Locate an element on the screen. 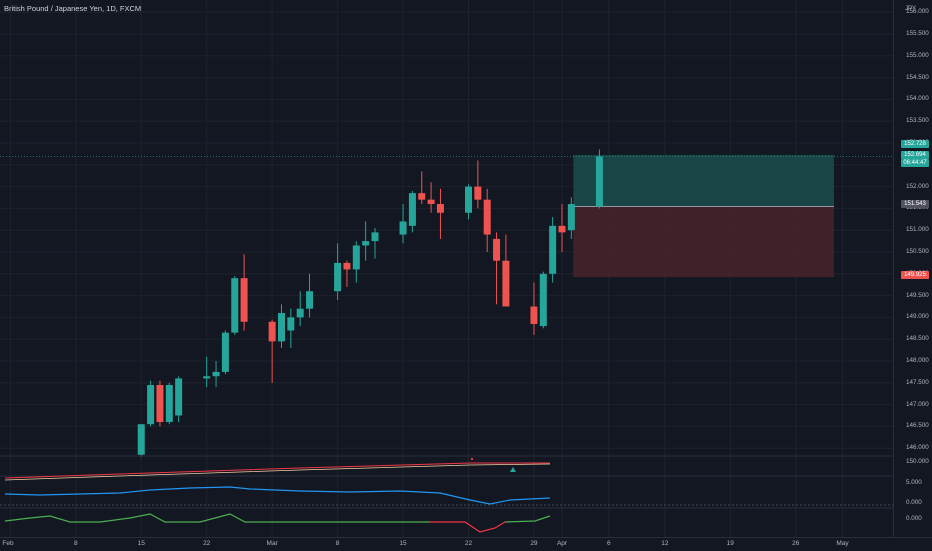 The height and width of the screenshot is (551, 932). time-tick-label: 29 is located at coordinates (534, 543).